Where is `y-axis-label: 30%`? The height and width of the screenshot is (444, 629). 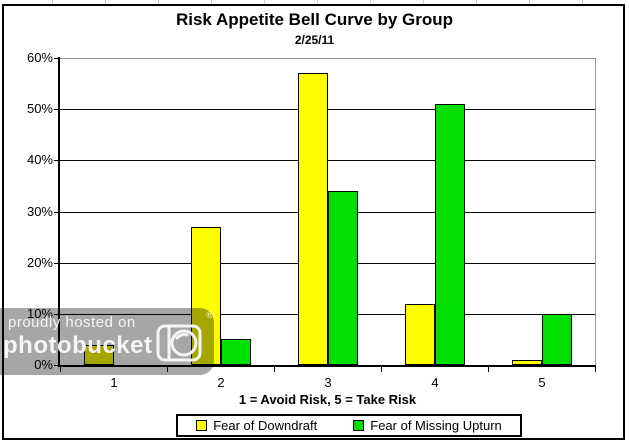 y-axis-label: 30% is located at coordinates (39, 211).